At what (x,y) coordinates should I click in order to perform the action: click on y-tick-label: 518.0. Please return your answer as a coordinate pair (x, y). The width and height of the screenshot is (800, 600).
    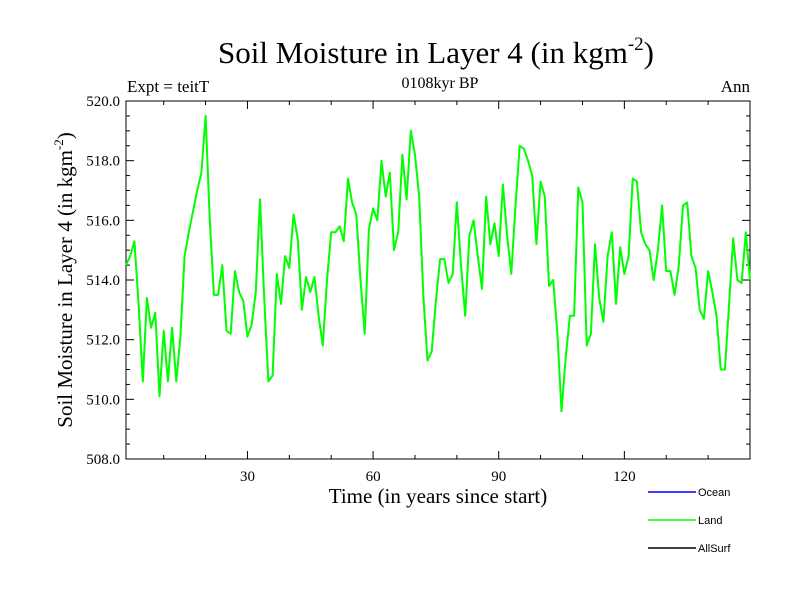
    Looking at the image, I should click on (103, 162).